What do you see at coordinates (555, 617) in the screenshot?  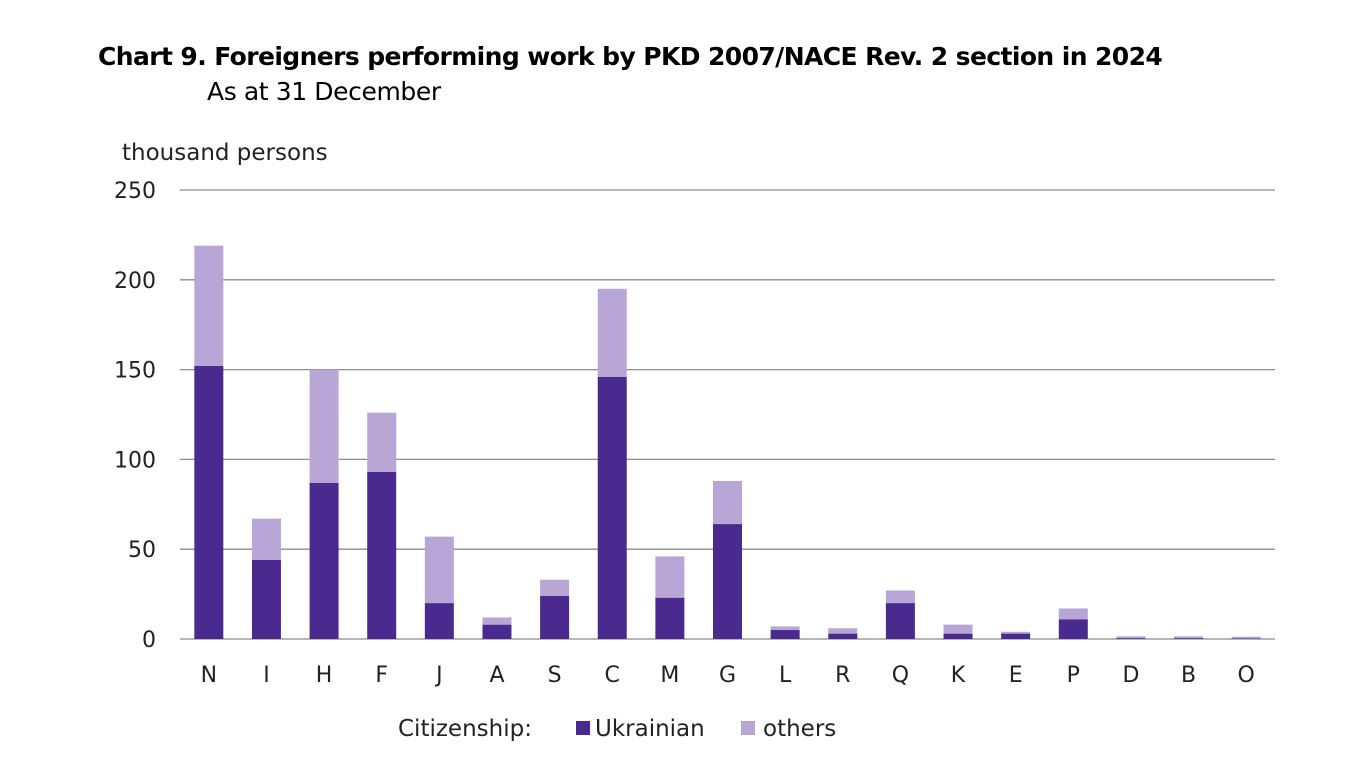 I see `bar-S-ukrainian` at bounding box center [555, 617].